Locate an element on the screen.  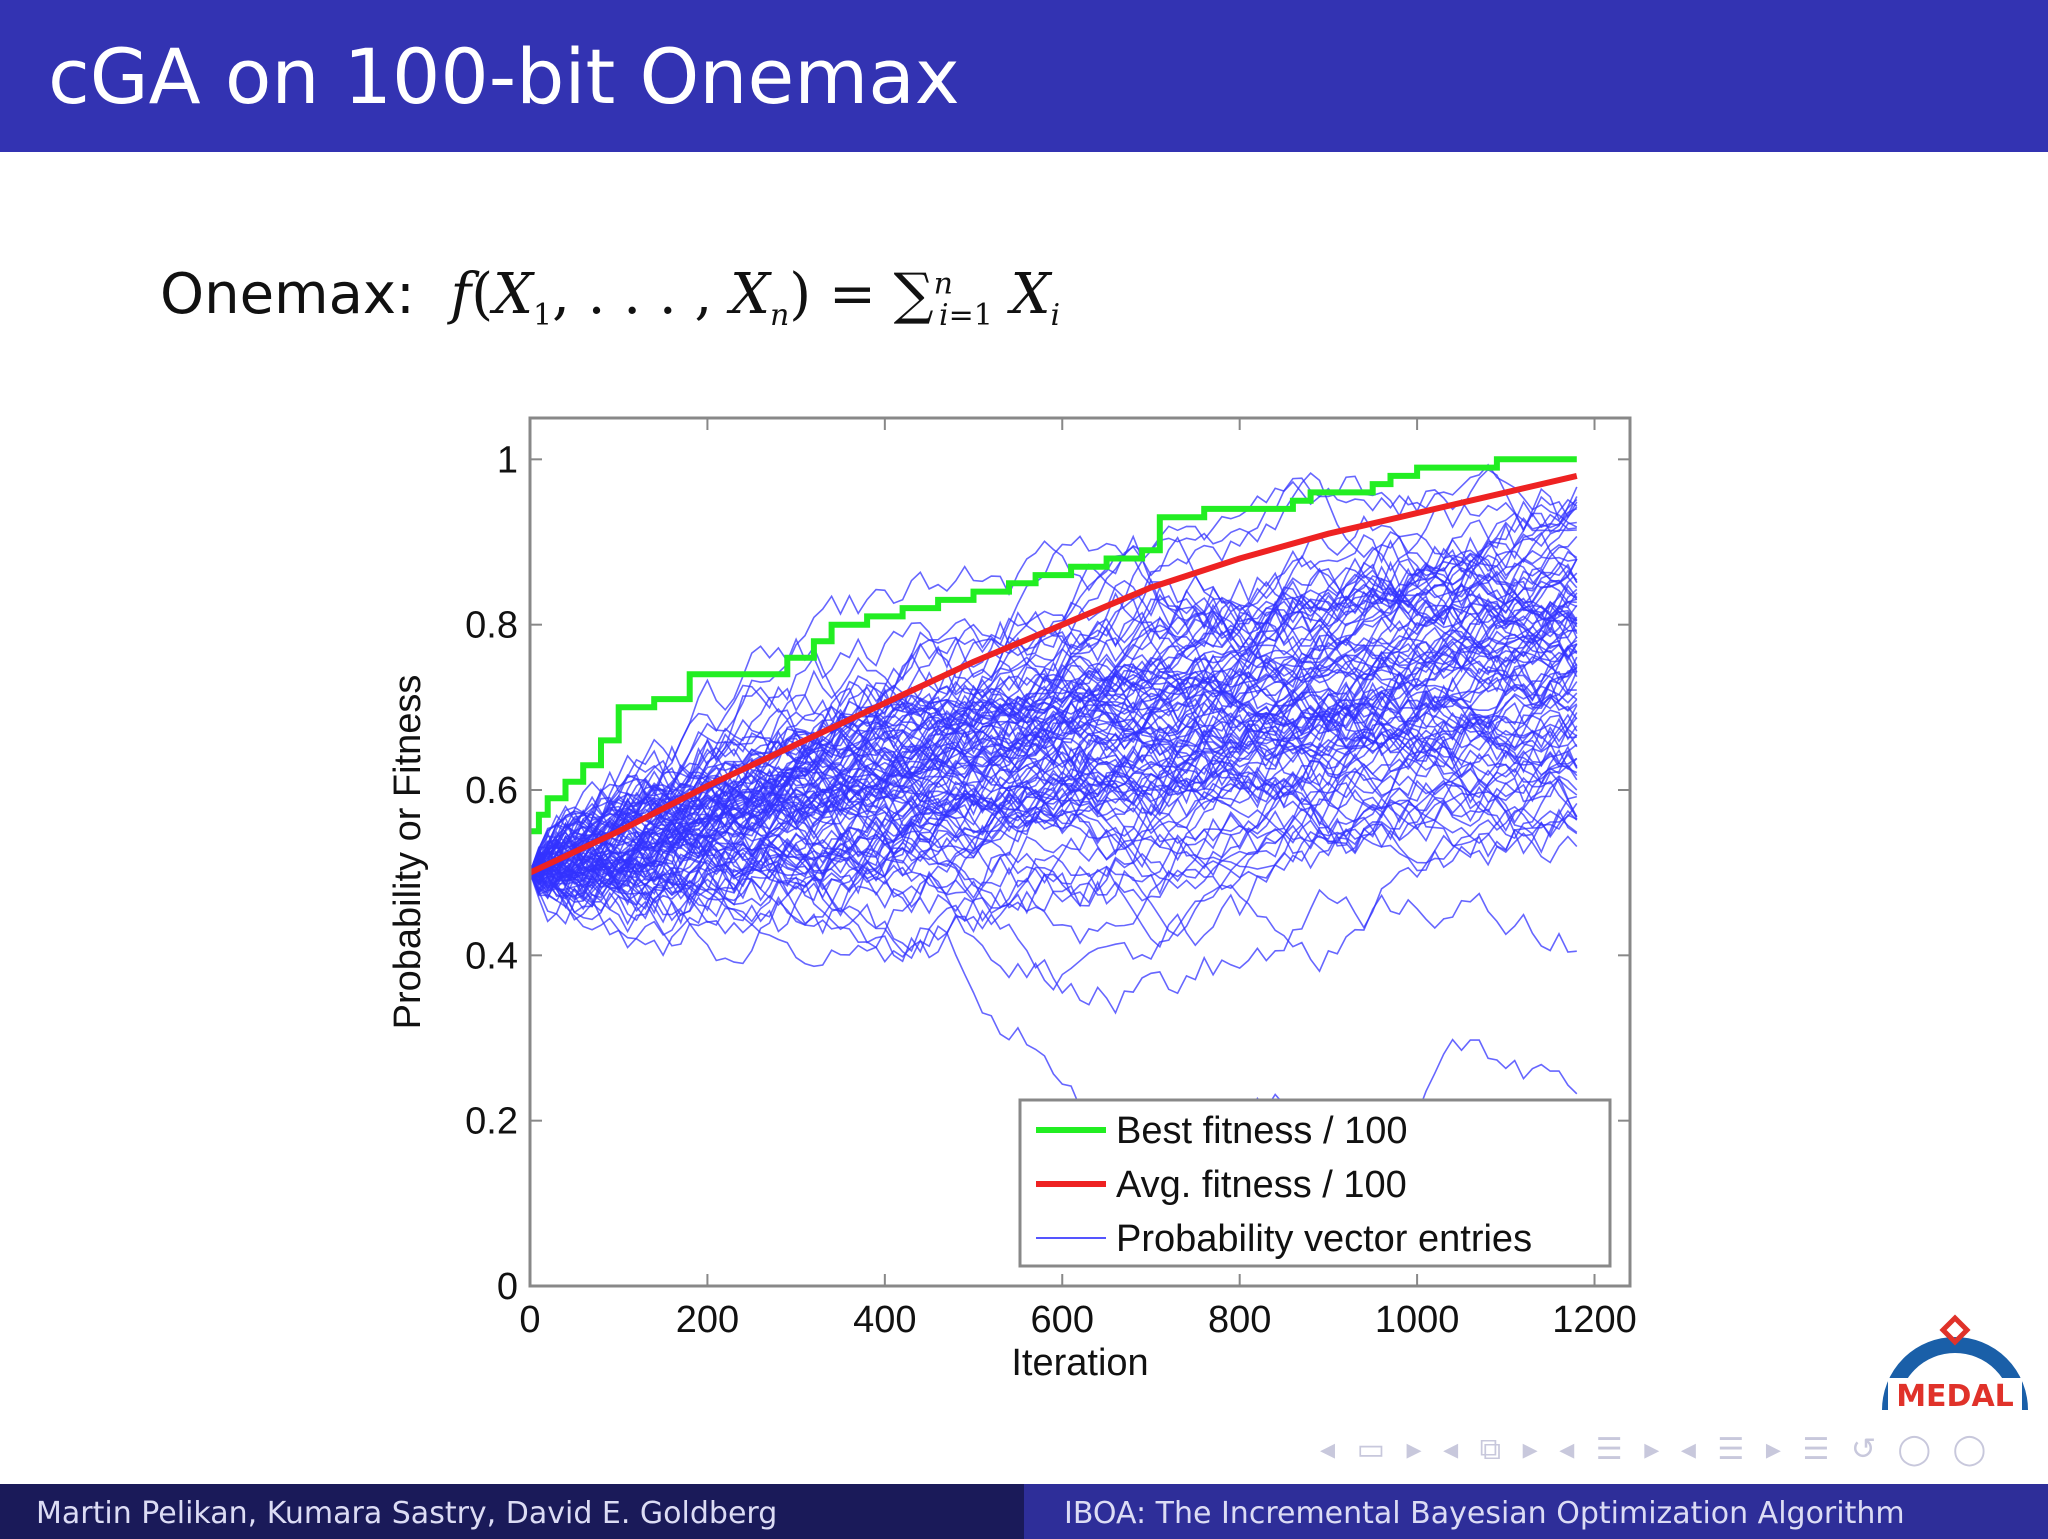
x-tick-label-1: 200 is located at coordinates (707, 1320).